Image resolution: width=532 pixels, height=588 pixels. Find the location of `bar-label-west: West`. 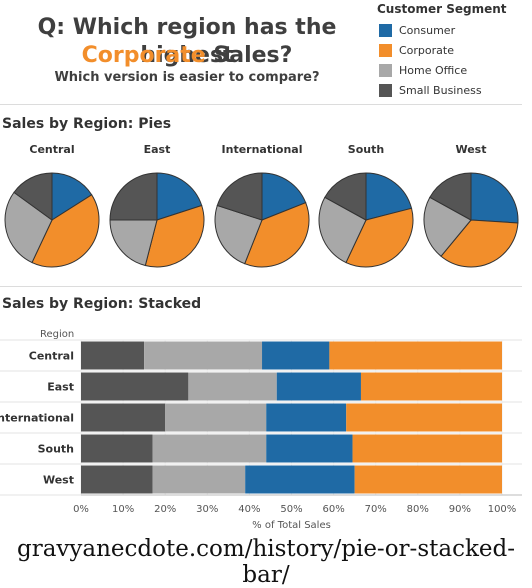

bar-label-west: West is located at coordinates (58, 480).